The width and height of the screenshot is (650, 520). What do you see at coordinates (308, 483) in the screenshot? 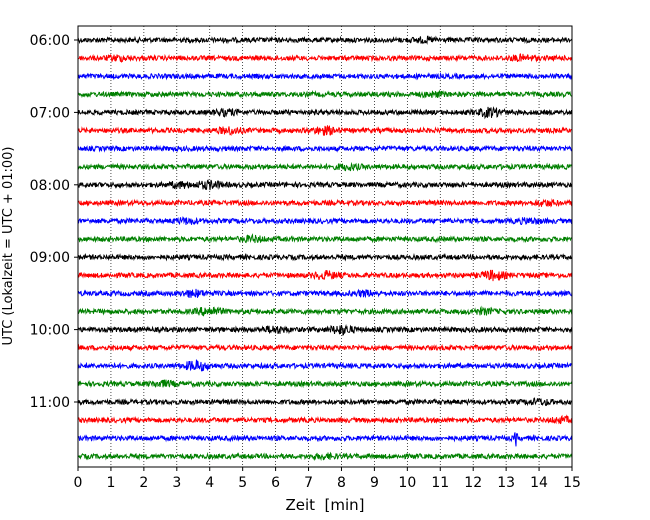
I see `x-tick-label: 7` at bounding box center [308, 483].